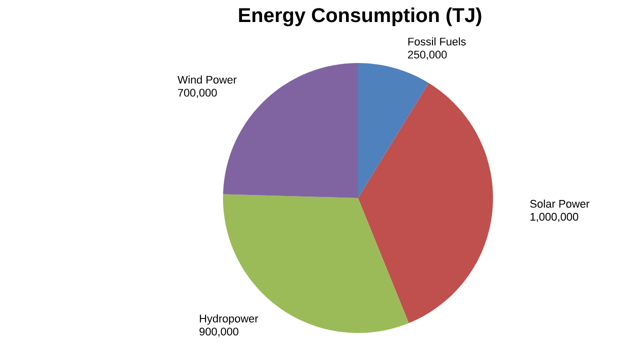 This screenshot has width=640, height=343. What do you see at coordinates (207, 80) in the screenshot?
I see `slice-label: Wind Power` at bounding box center [207, 80].